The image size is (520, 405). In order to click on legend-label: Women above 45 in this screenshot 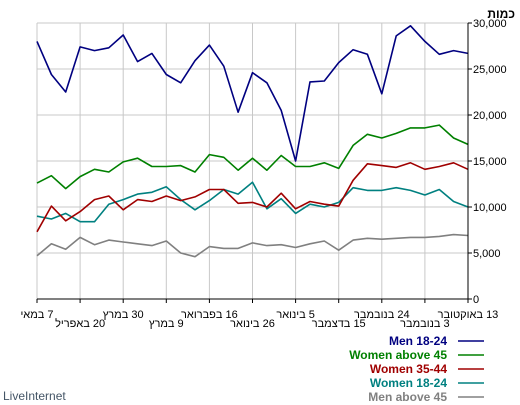, I will do `click(398, 355)`.